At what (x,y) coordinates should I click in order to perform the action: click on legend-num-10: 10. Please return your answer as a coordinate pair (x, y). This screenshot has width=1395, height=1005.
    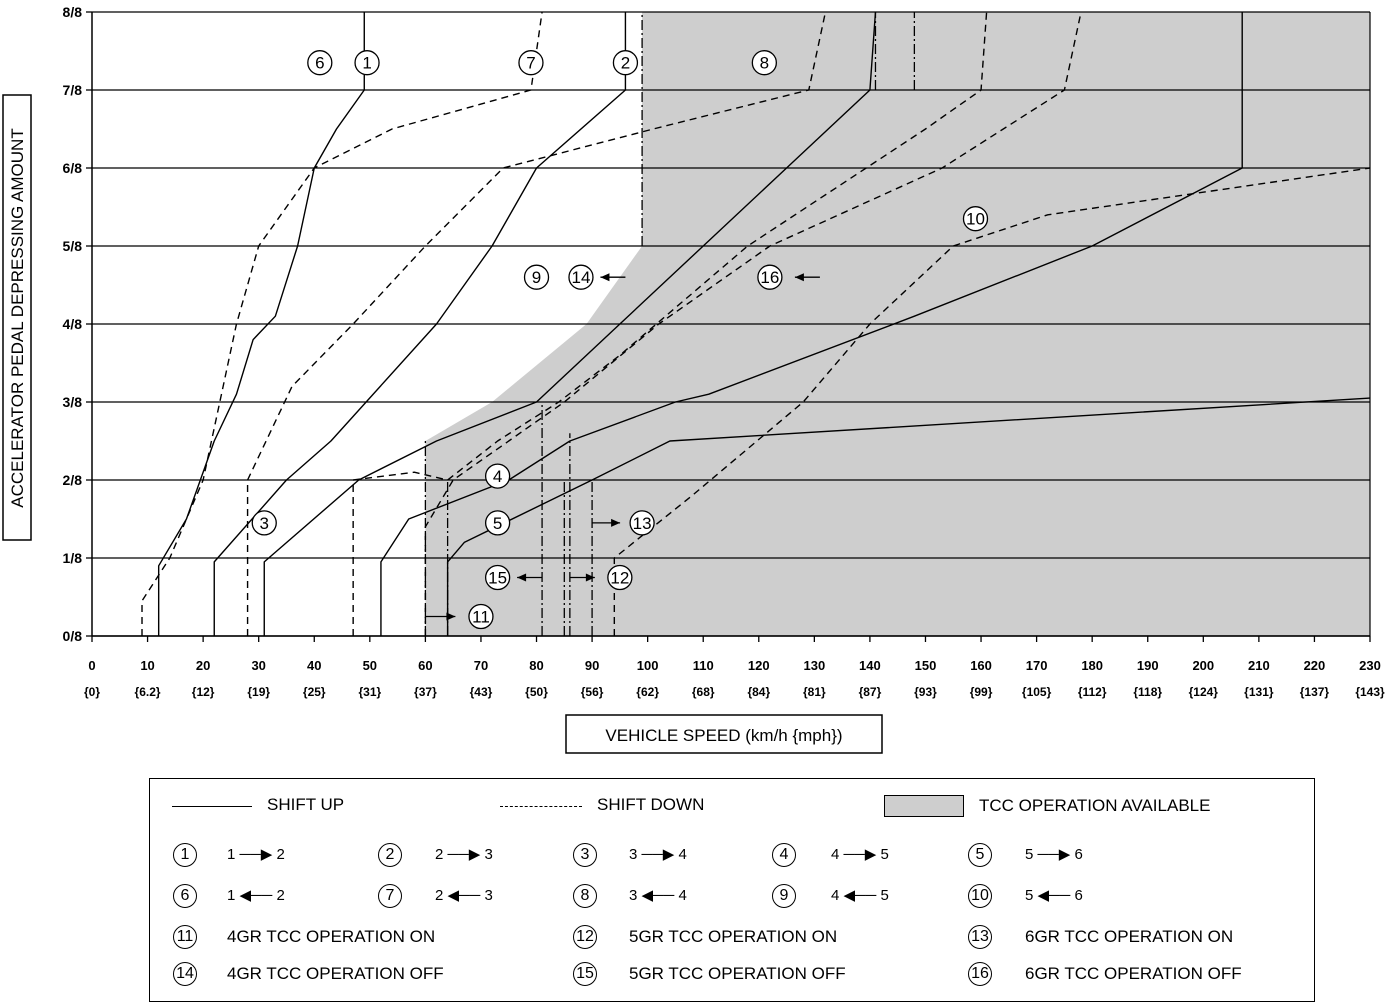
    Looking at the image, I should click on (980, 896).